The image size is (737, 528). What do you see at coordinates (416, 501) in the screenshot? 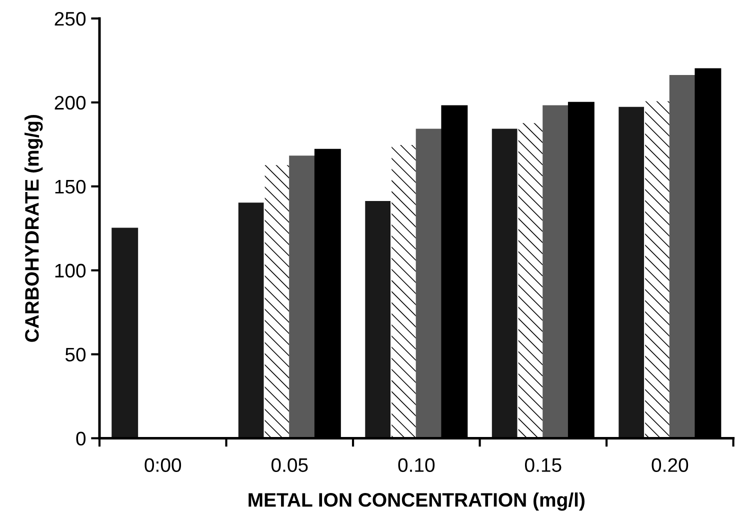
I see `x-axis-title: METAL ION CONCENTRATION (mg/l)` at bounding box center [416, 501].